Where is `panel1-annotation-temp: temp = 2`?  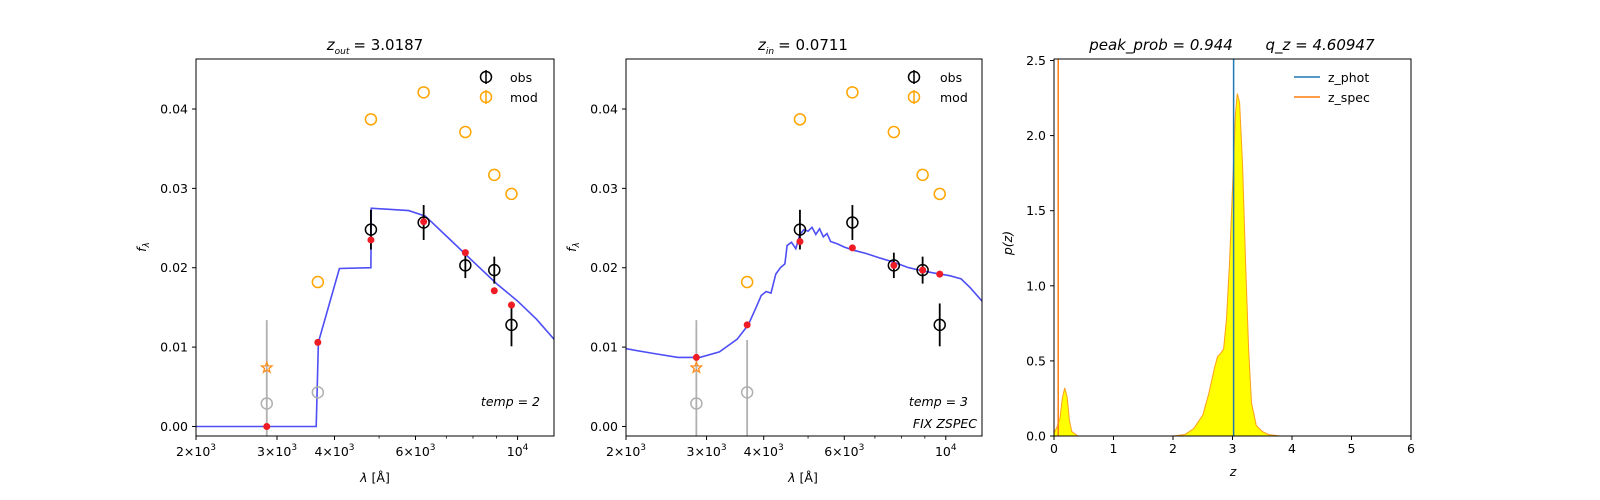 panel1-annotation-temp: temp = 2 is located at coordinates (510, 401).